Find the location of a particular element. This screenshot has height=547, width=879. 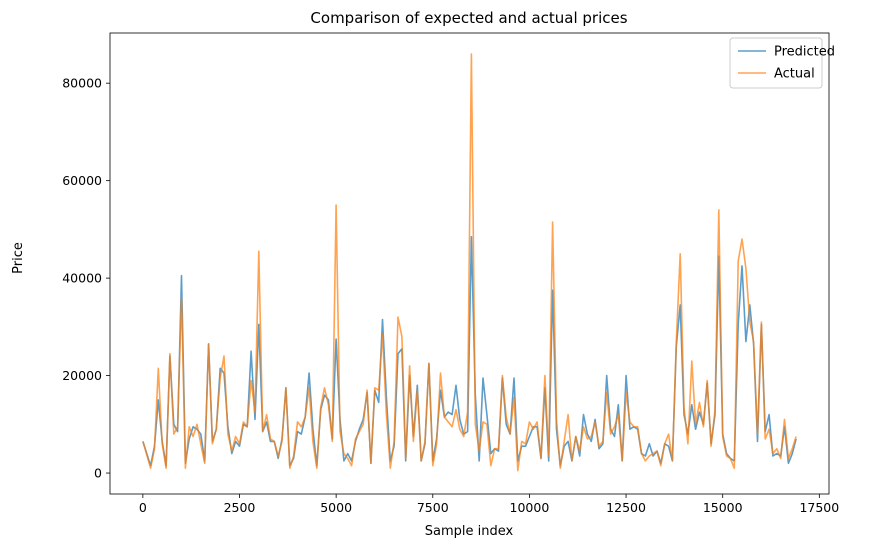

y-axis-ticks: 0 20000 40000 60000 80000 is located at coordinates (86, 278).